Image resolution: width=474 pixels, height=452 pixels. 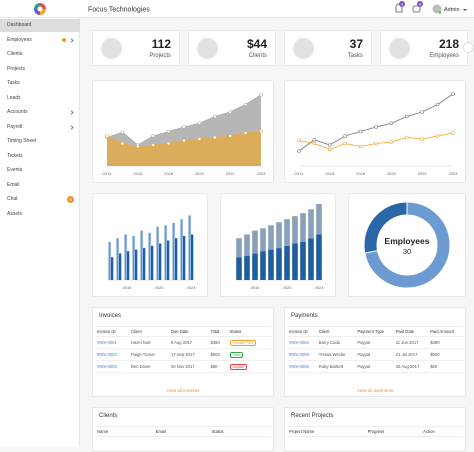 I want to click on table-cell: Unpaid, so click(x=249, y=366).